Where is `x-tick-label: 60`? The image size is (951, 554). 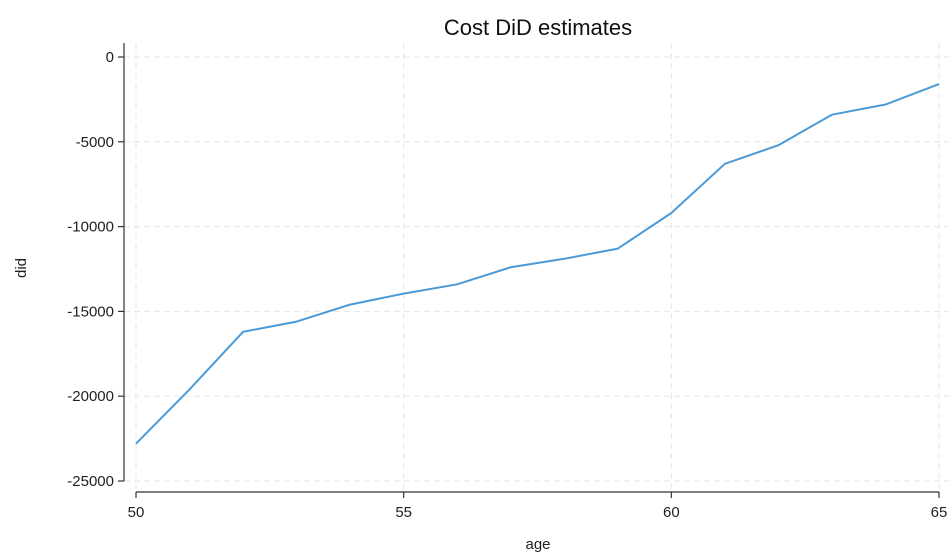
x-tick-label: 60 is located at coordinates (671, 512).